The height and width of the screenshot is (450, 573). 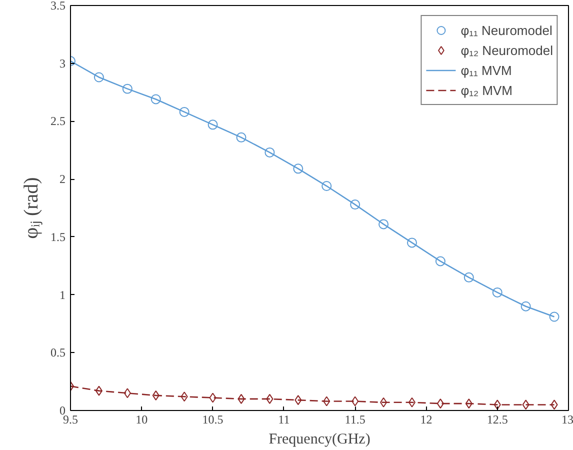 I want to click on legend-label: φ₁₁ MVM, so click(x=486, y=70).